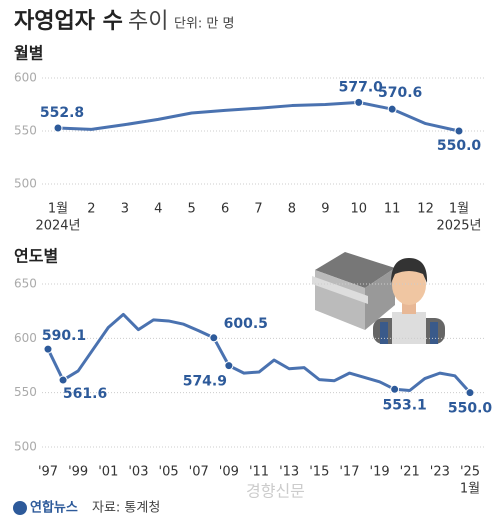 The image size is (500, 522). What do you see at coordinates (400, 93) in the screenshot?
I see `value-label: 570.6` at bounding box center [400, 93].